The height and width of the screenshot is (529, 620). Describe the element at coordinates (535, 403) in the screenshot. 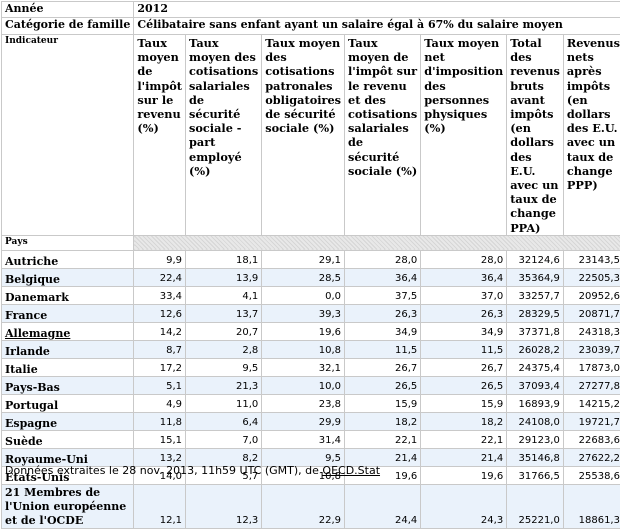

I see `value-cell: 16893,9` at that location.